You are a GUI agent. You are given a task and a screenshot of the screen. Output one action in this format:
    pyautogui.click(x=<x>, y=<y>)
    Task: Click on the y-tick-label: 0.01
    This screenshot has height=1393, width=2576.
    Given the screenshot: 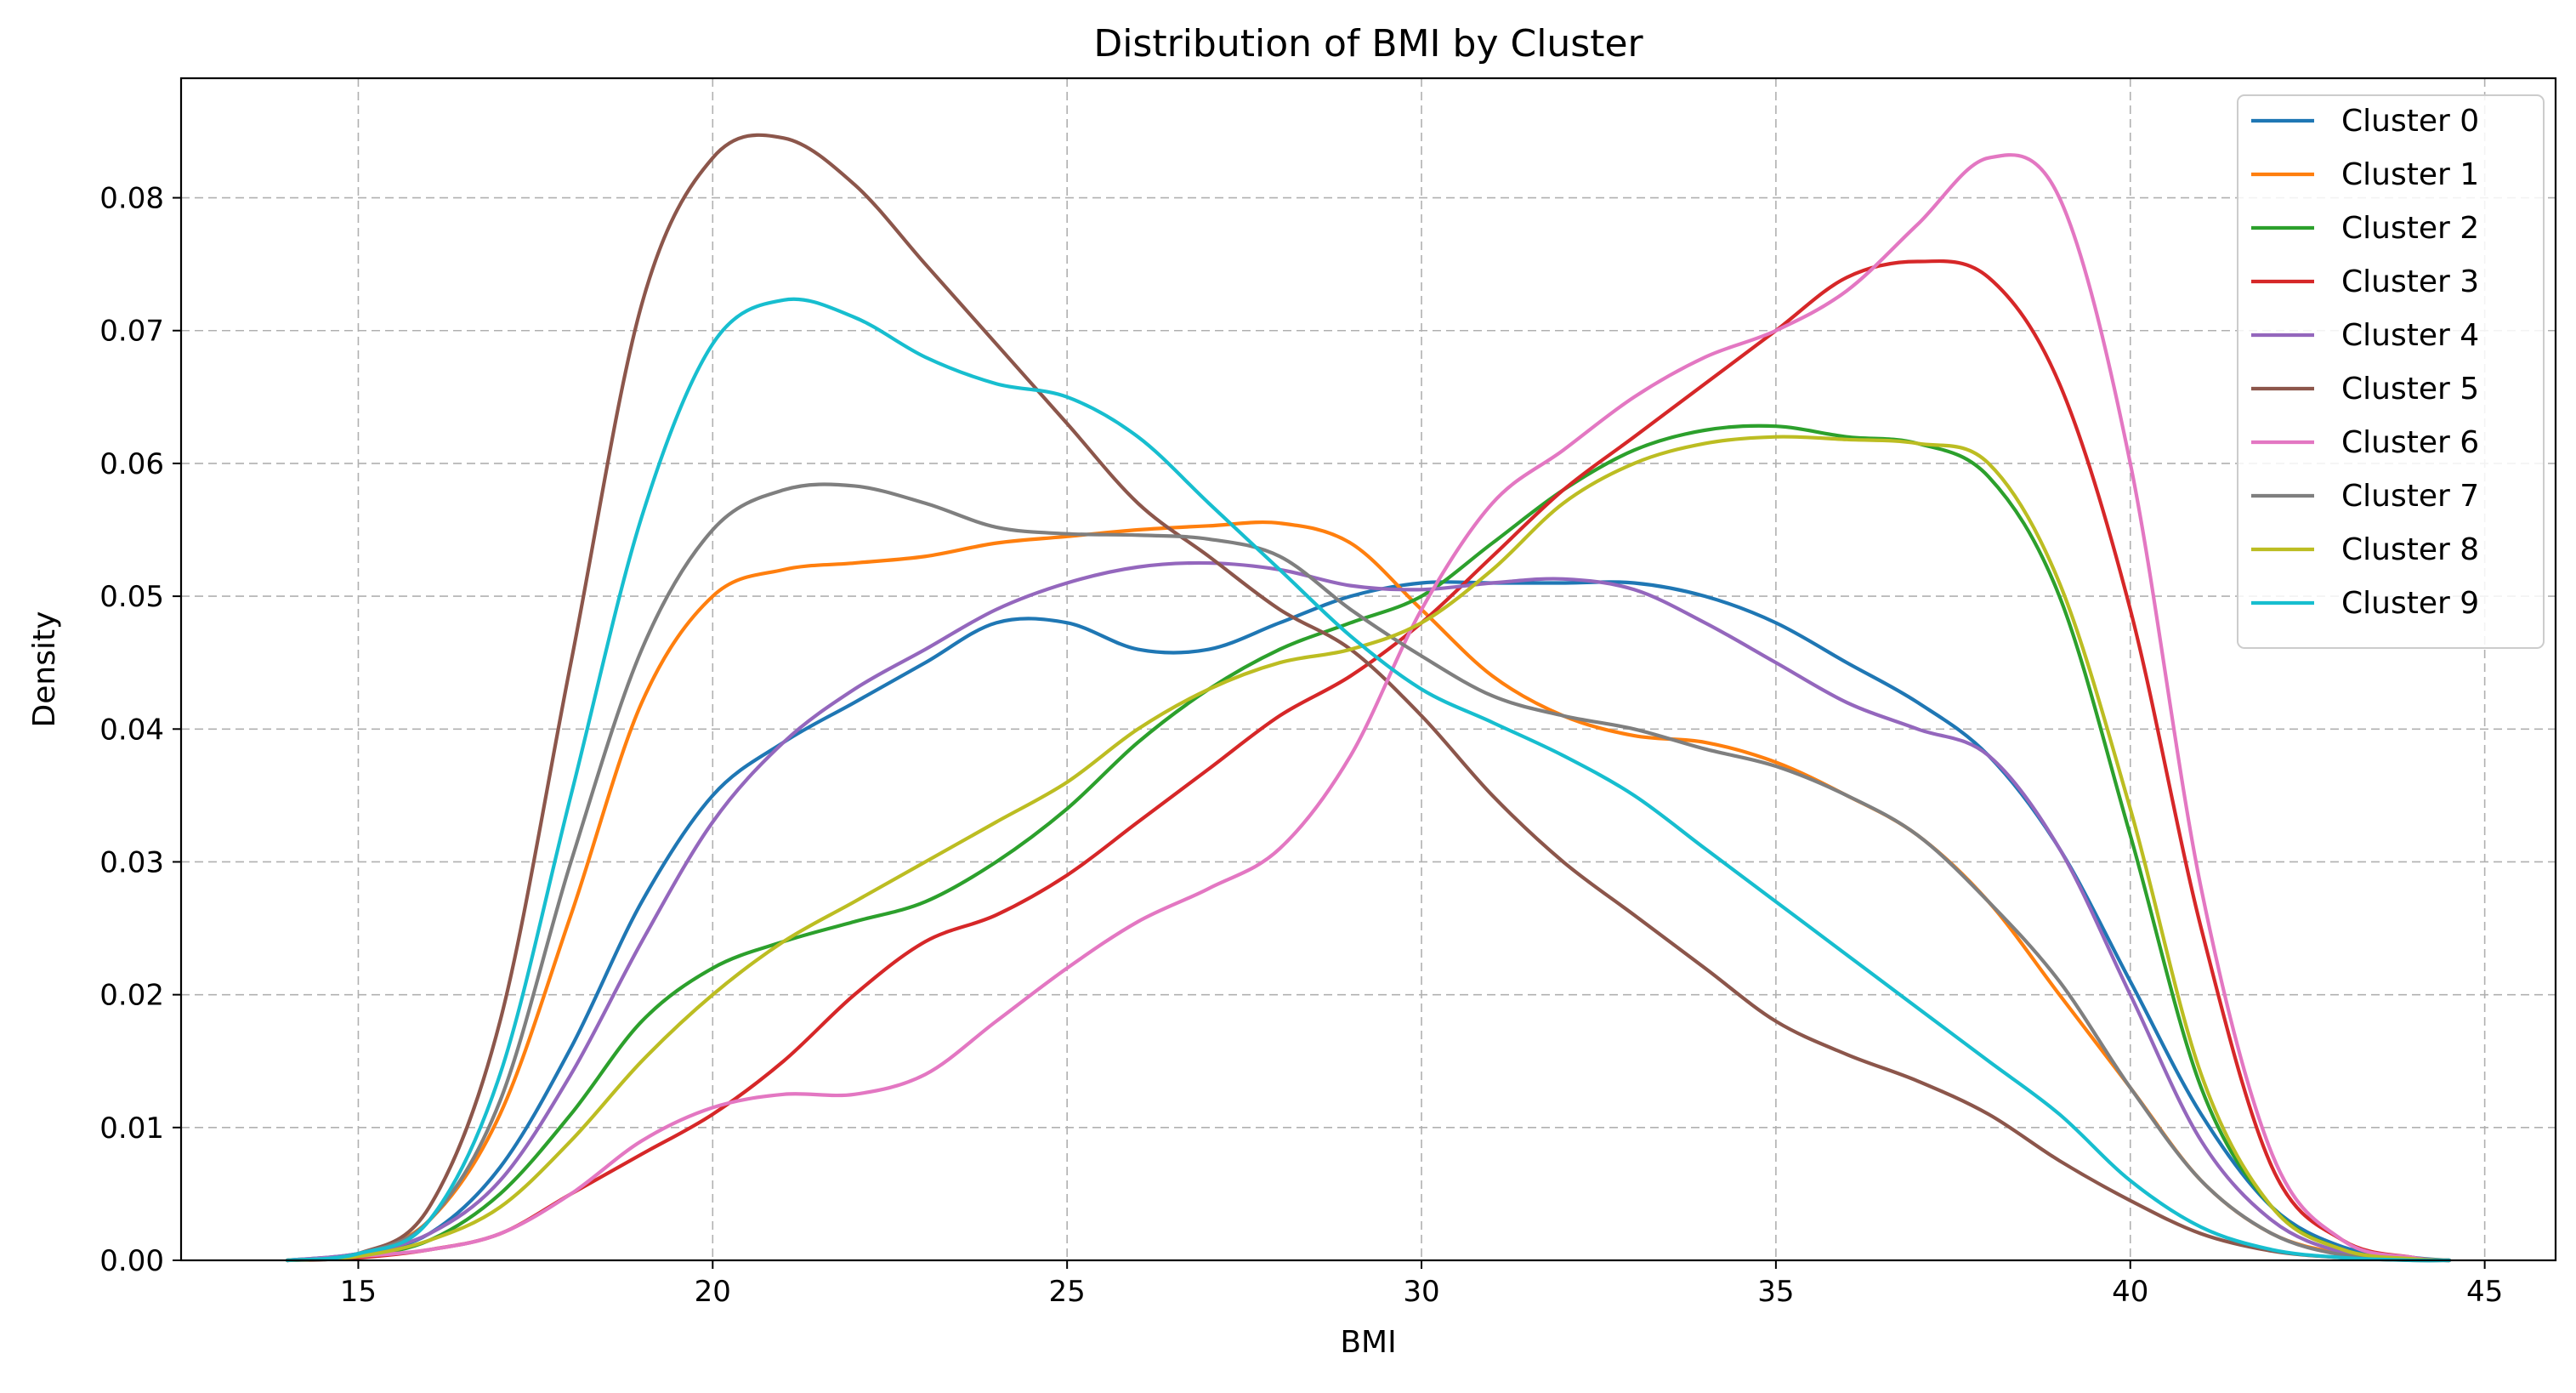 What is the action you would take?
    pyautogui.click(x=132, y=1129)
    